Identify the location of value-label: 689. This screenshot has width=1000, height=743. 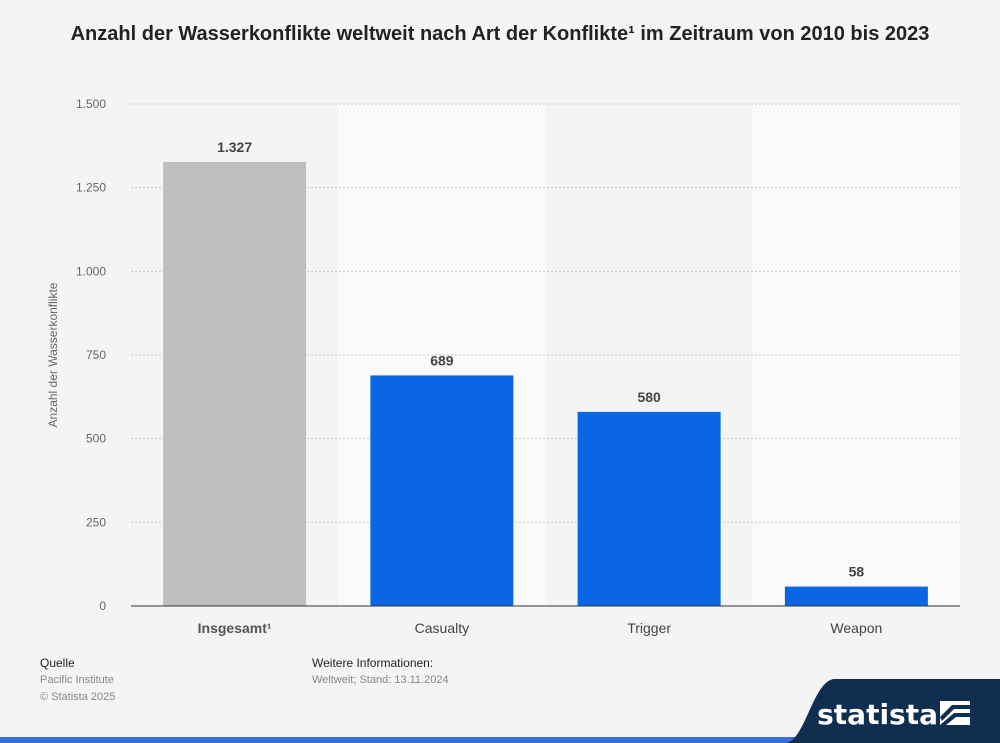
(442, 360).